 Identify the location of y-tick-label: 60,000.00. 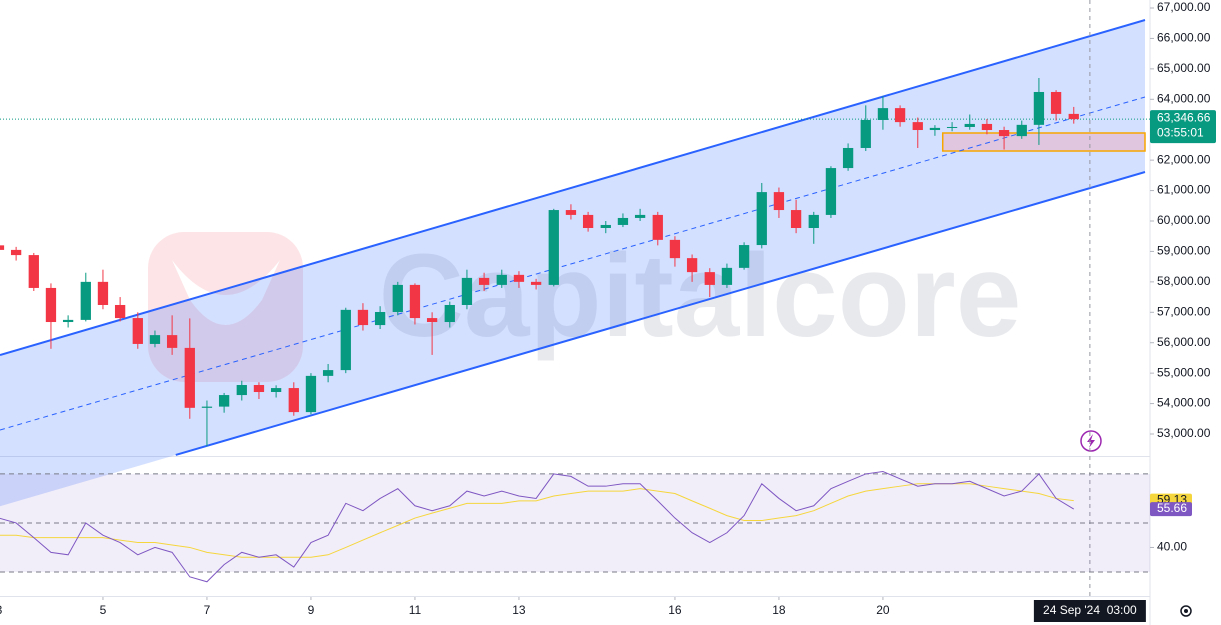
(1184, 220).